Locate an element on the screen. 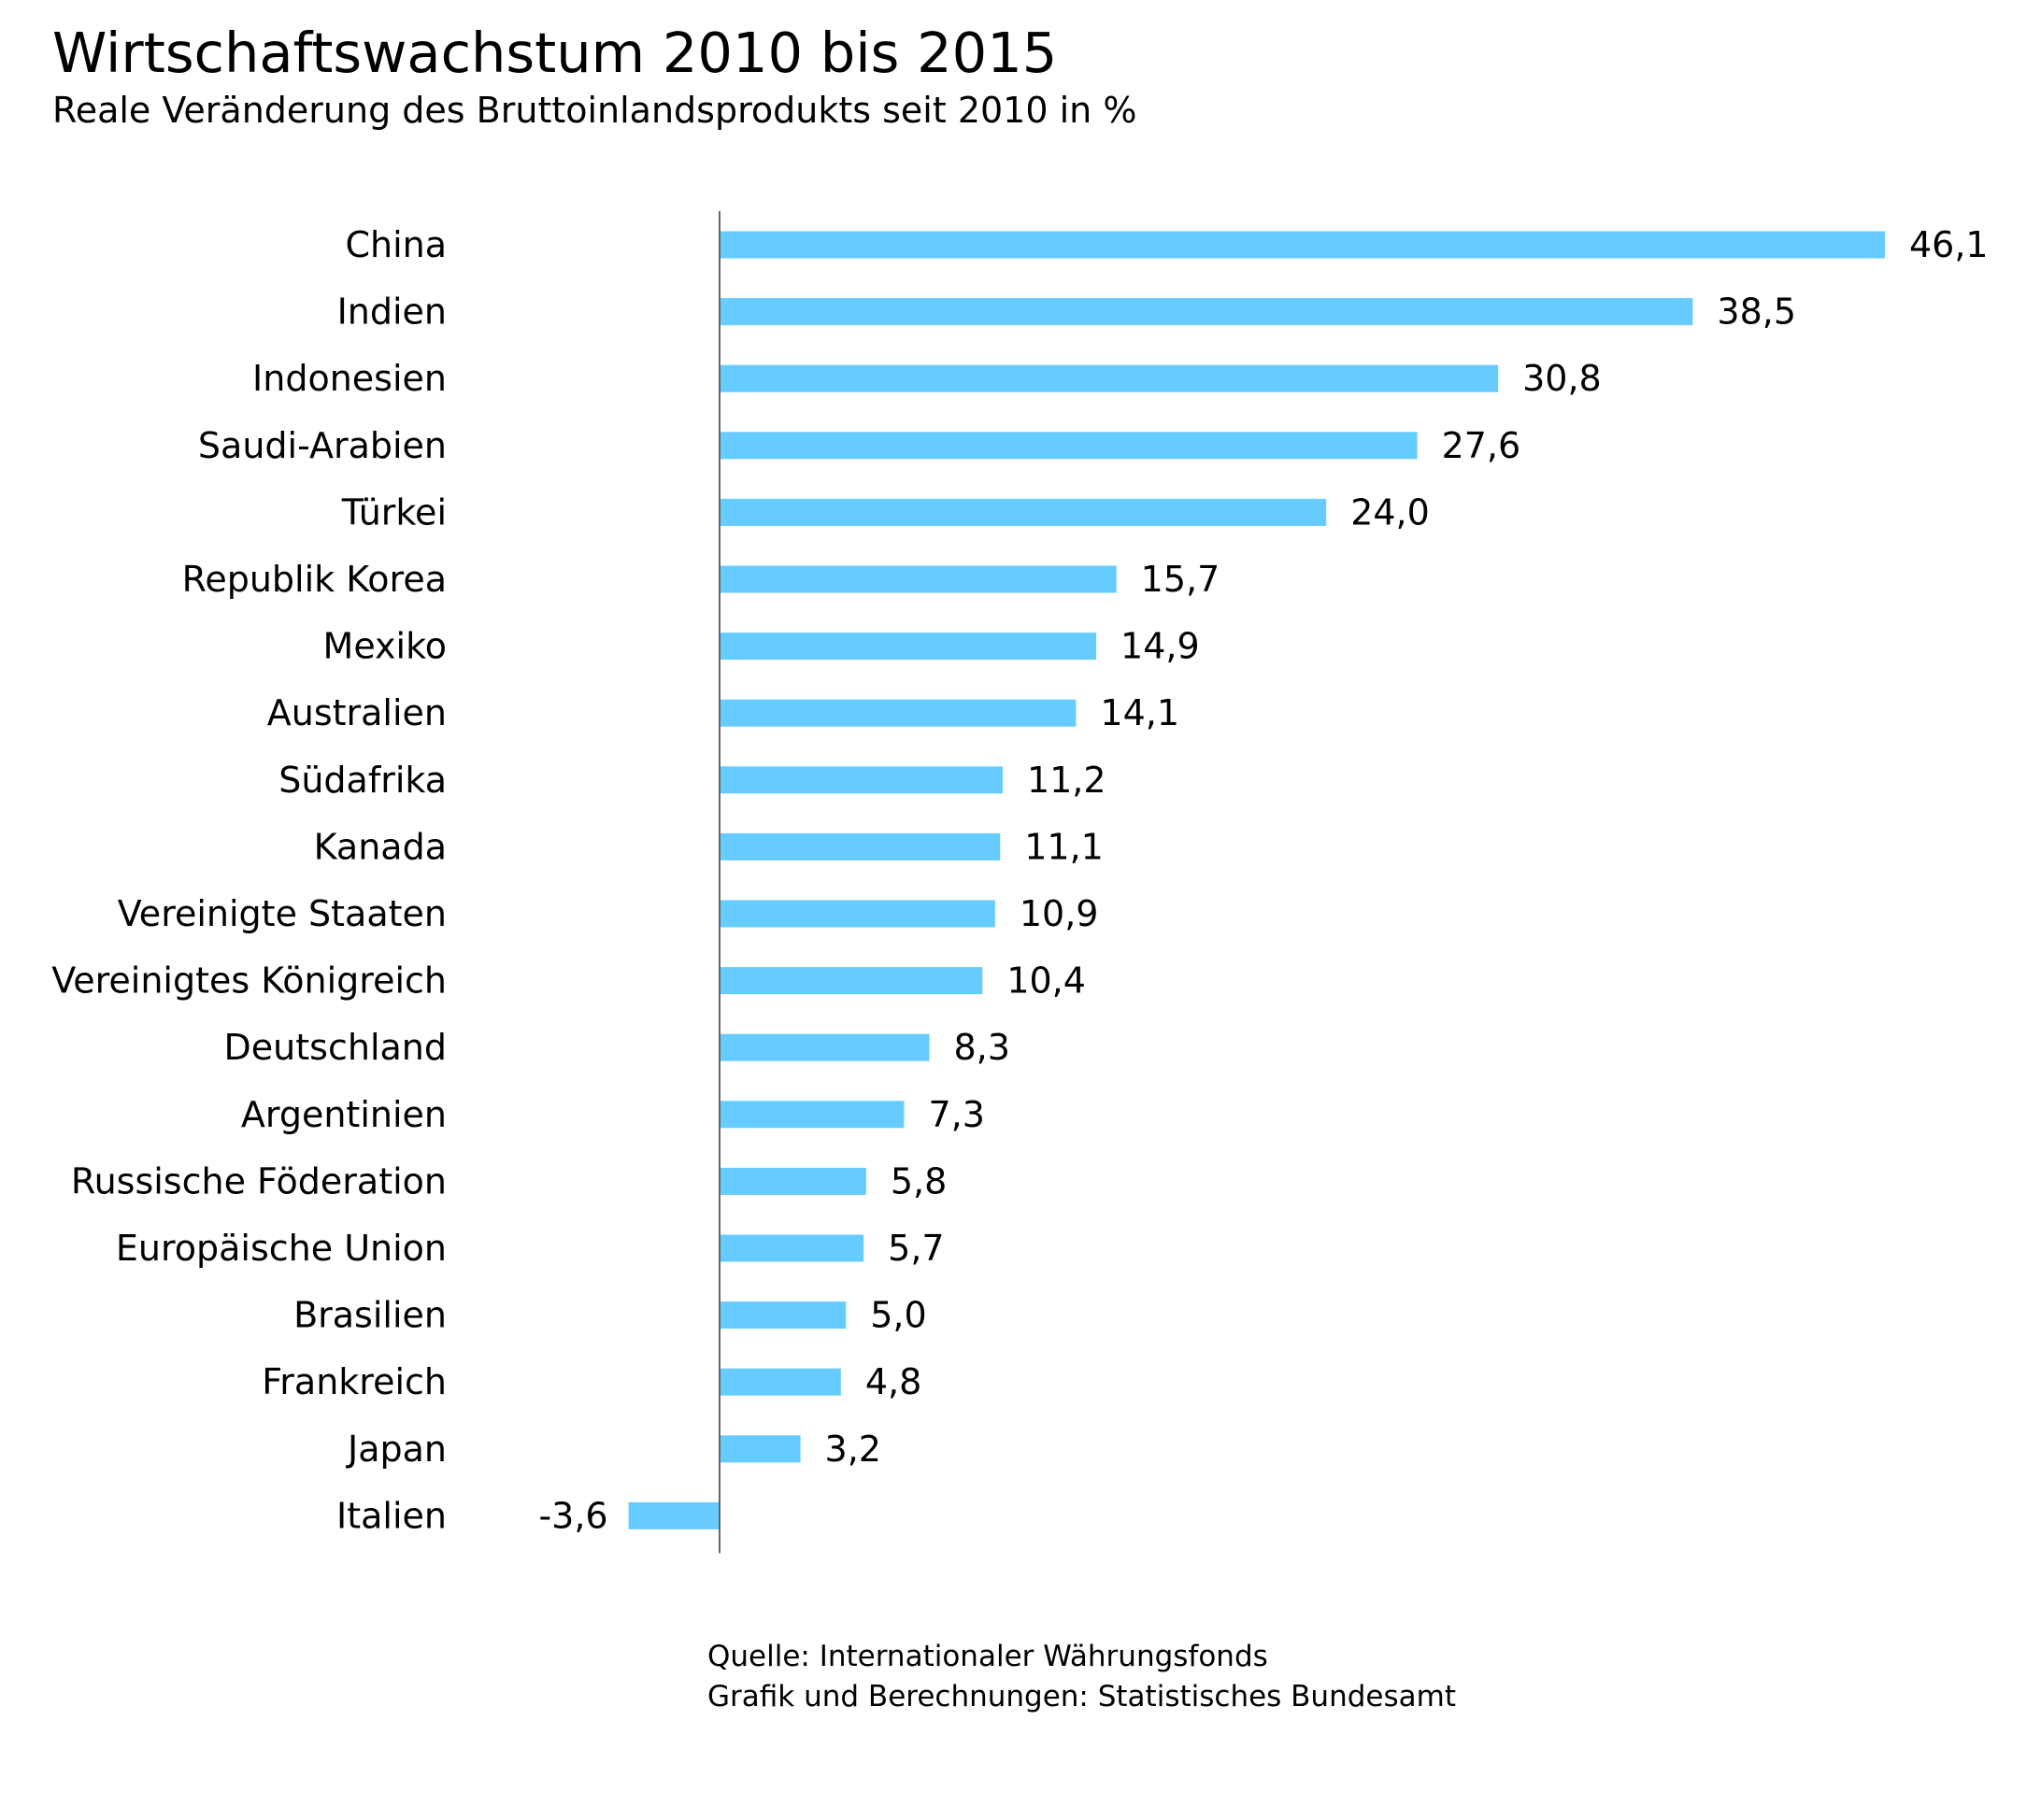  value-label: 24,0 is located at coordinates (1390, 512).